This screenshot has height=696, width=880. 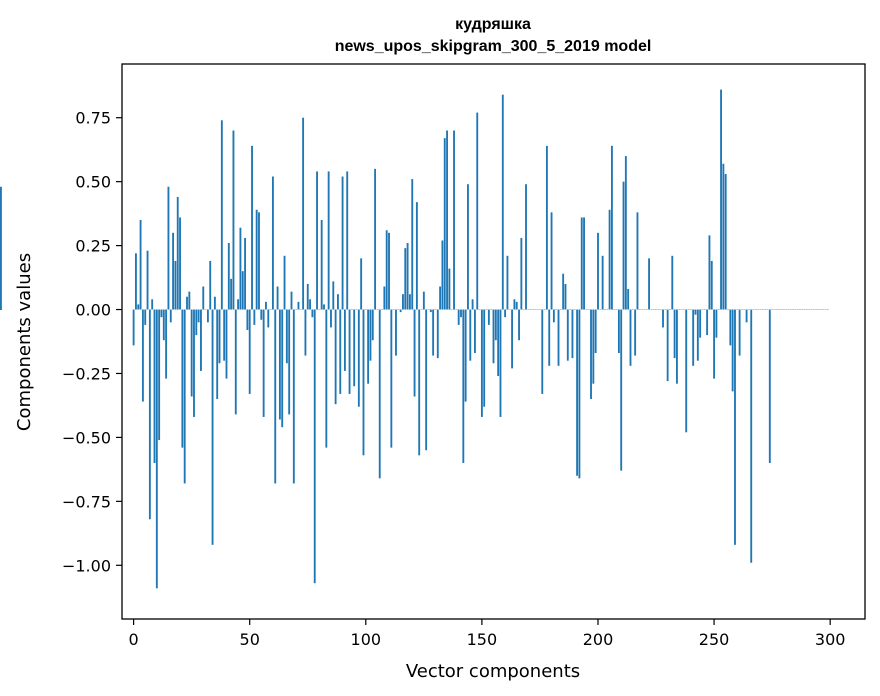 What do you see at coordinates (366, 639) in the screenshot?
I see `x-tick-label: 100` at bounding box center [366, 639].